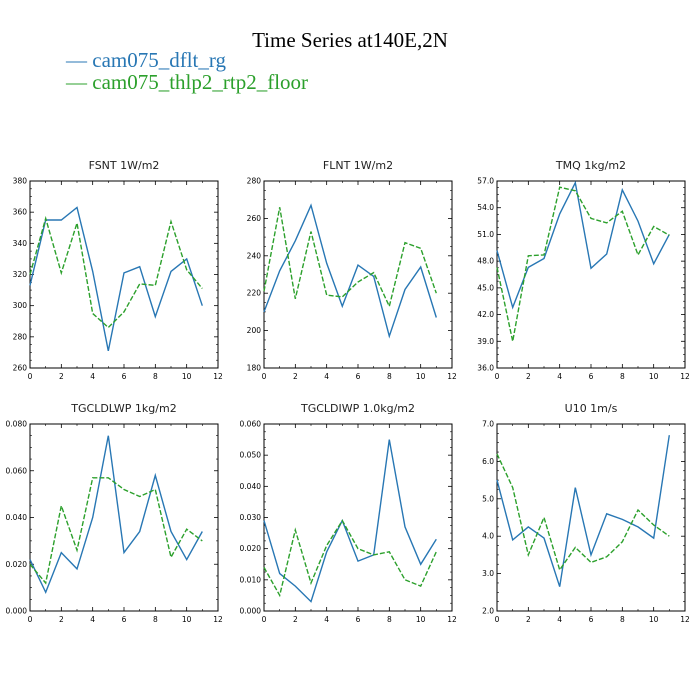 The width and height of the screenshot is (700, 700). What do you see at coordinates (187, 82) in the screenshot?
I see `legend-entry-thlp2: — cam075_thlp2_rtp2_floor` at bounding box center [187, 82].